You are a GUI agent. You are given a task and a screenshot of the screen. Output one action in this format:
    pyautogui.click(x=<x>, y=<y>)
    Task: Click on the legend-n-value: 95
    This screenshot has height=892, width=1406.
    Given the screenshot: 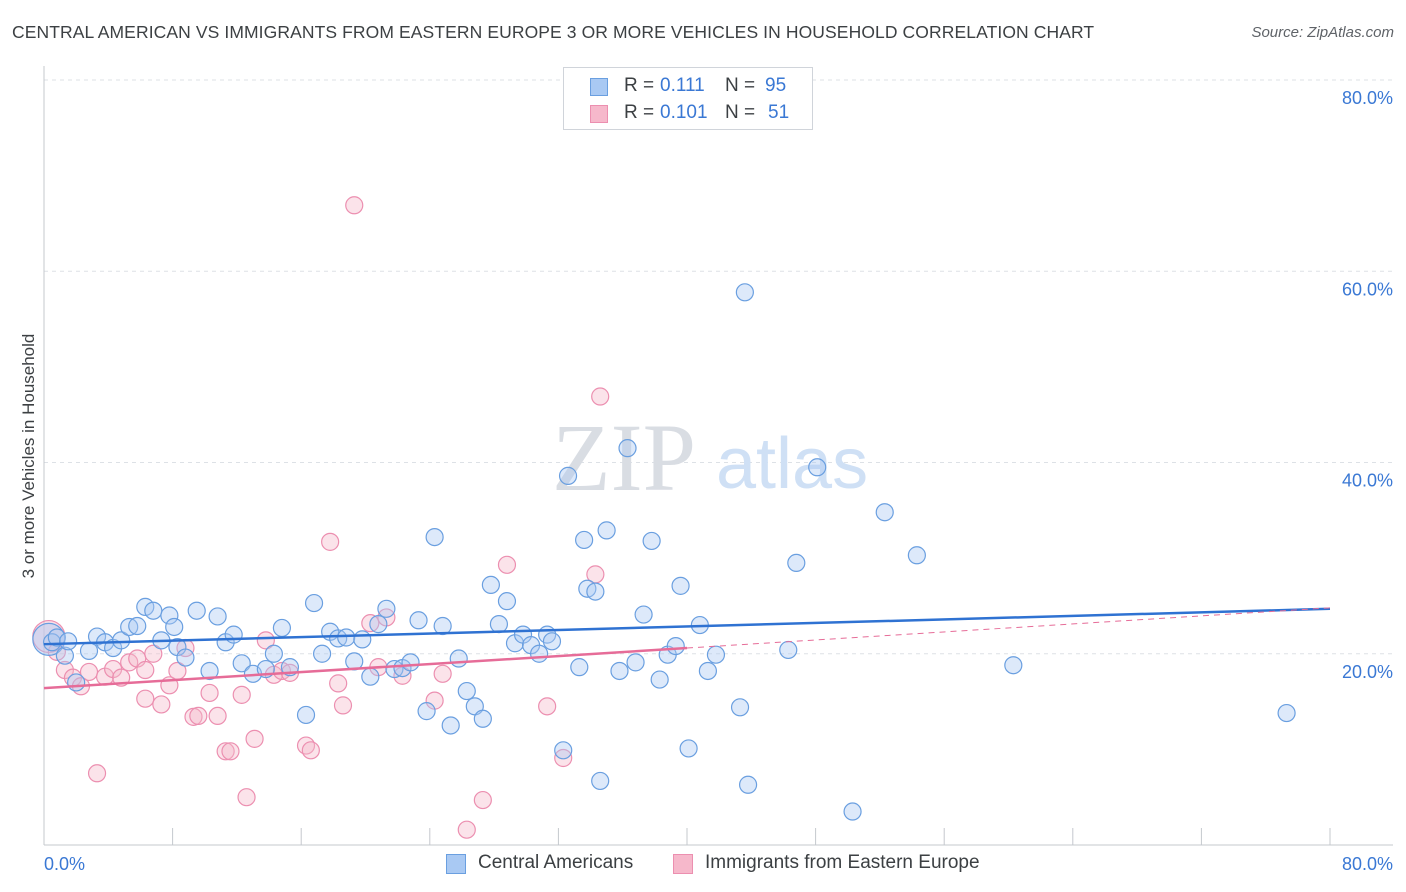 What is the action you would take?
    pyautogui.click(x=776, y=85)
    